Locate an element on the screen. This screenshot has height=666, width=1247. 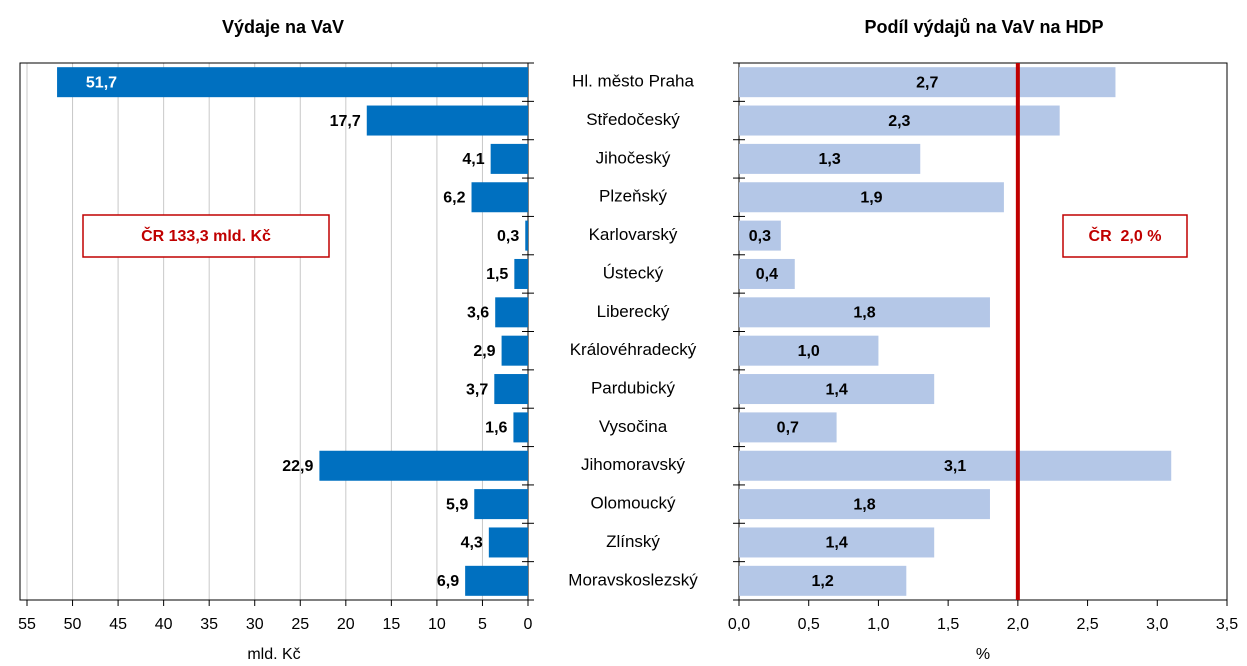
value-label: 6,9 is located at coordinates (448, 581).